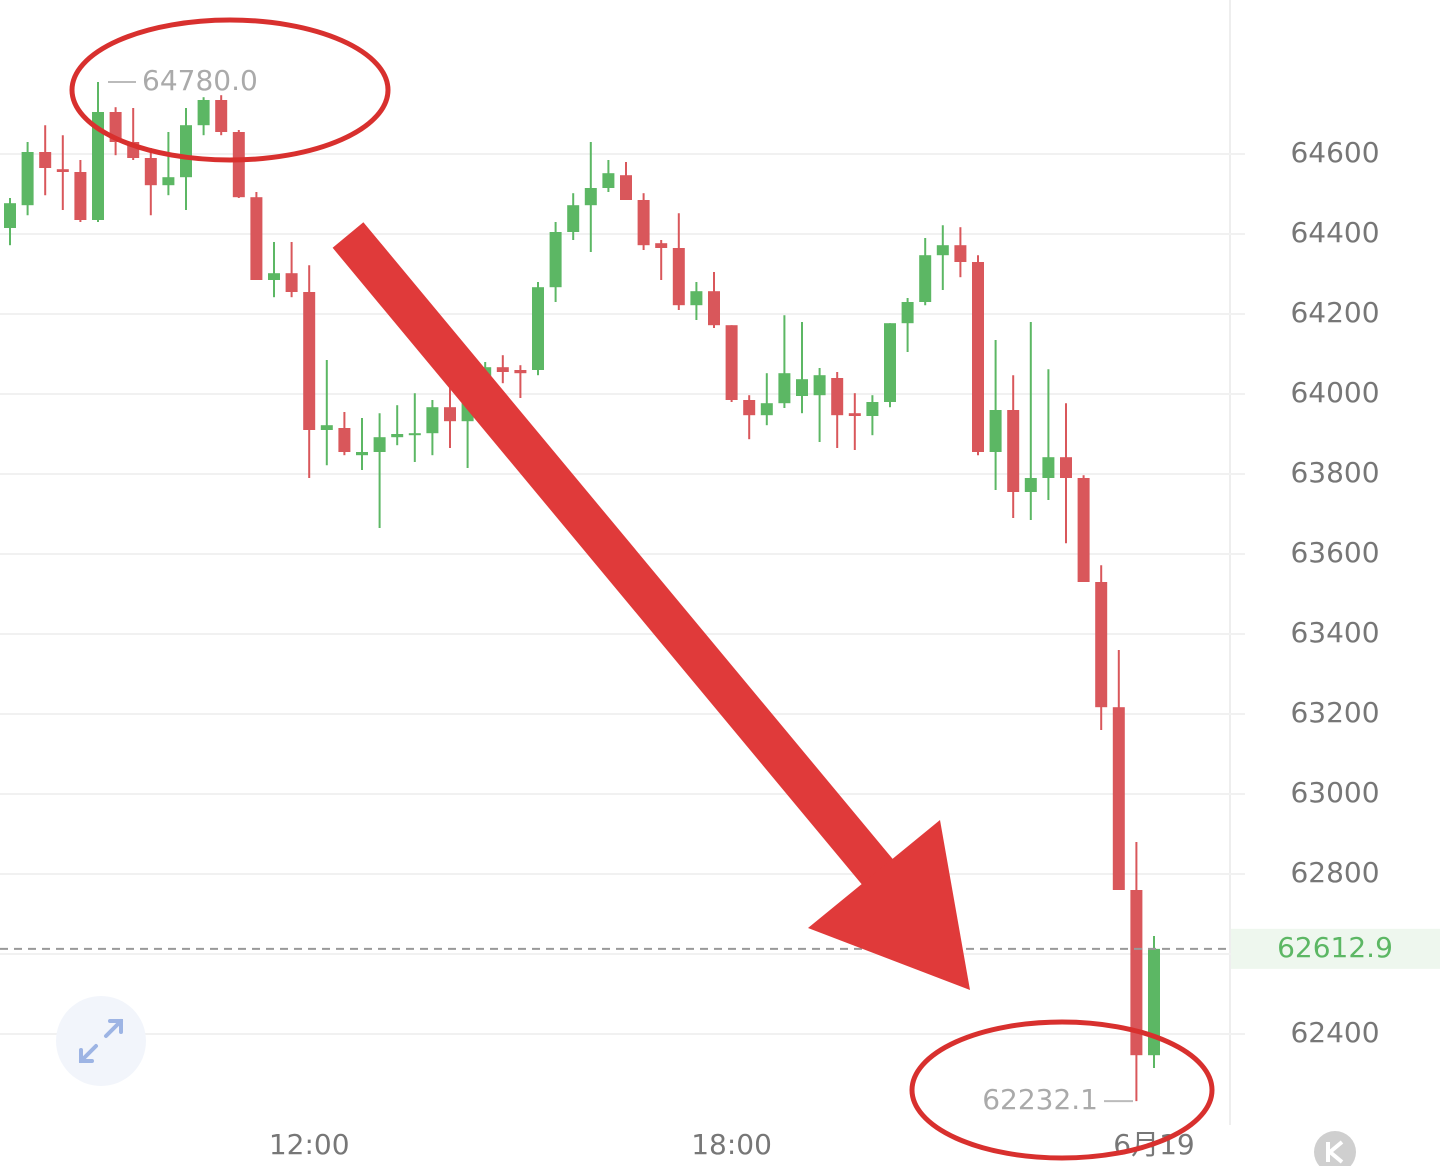  Describe the element at coordinates (731, 1144) in the screenshot. I see `x-tick-label: 18:00` at that location.